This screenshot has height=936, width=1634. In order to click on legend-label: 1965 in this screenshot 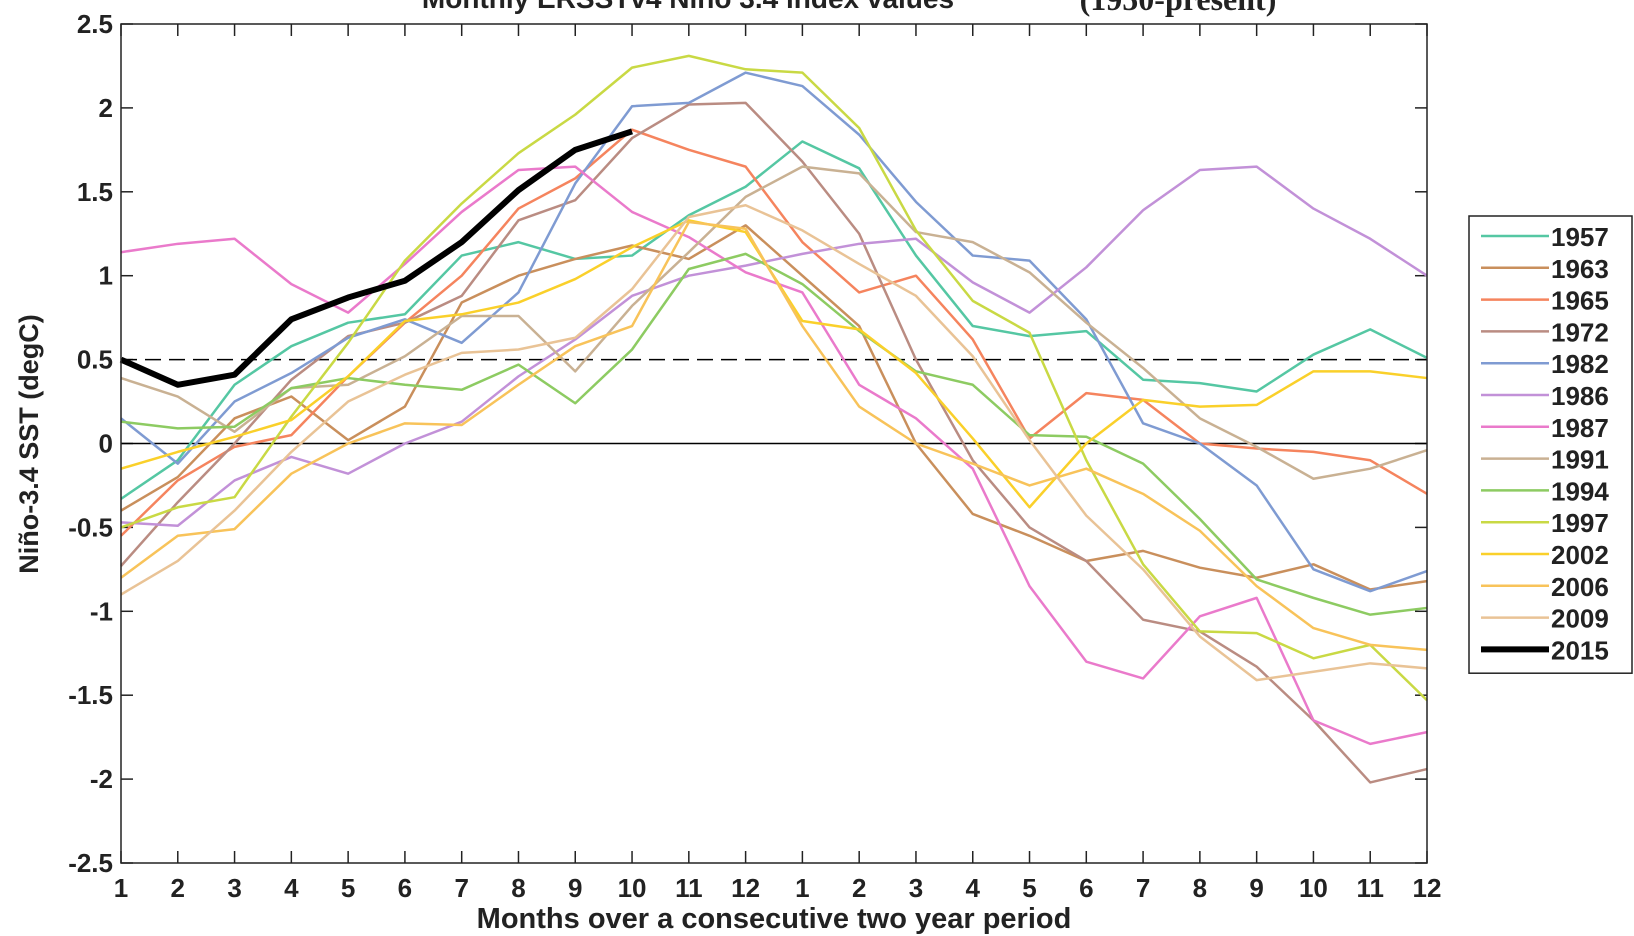, I will do `click(1580, 301)`.